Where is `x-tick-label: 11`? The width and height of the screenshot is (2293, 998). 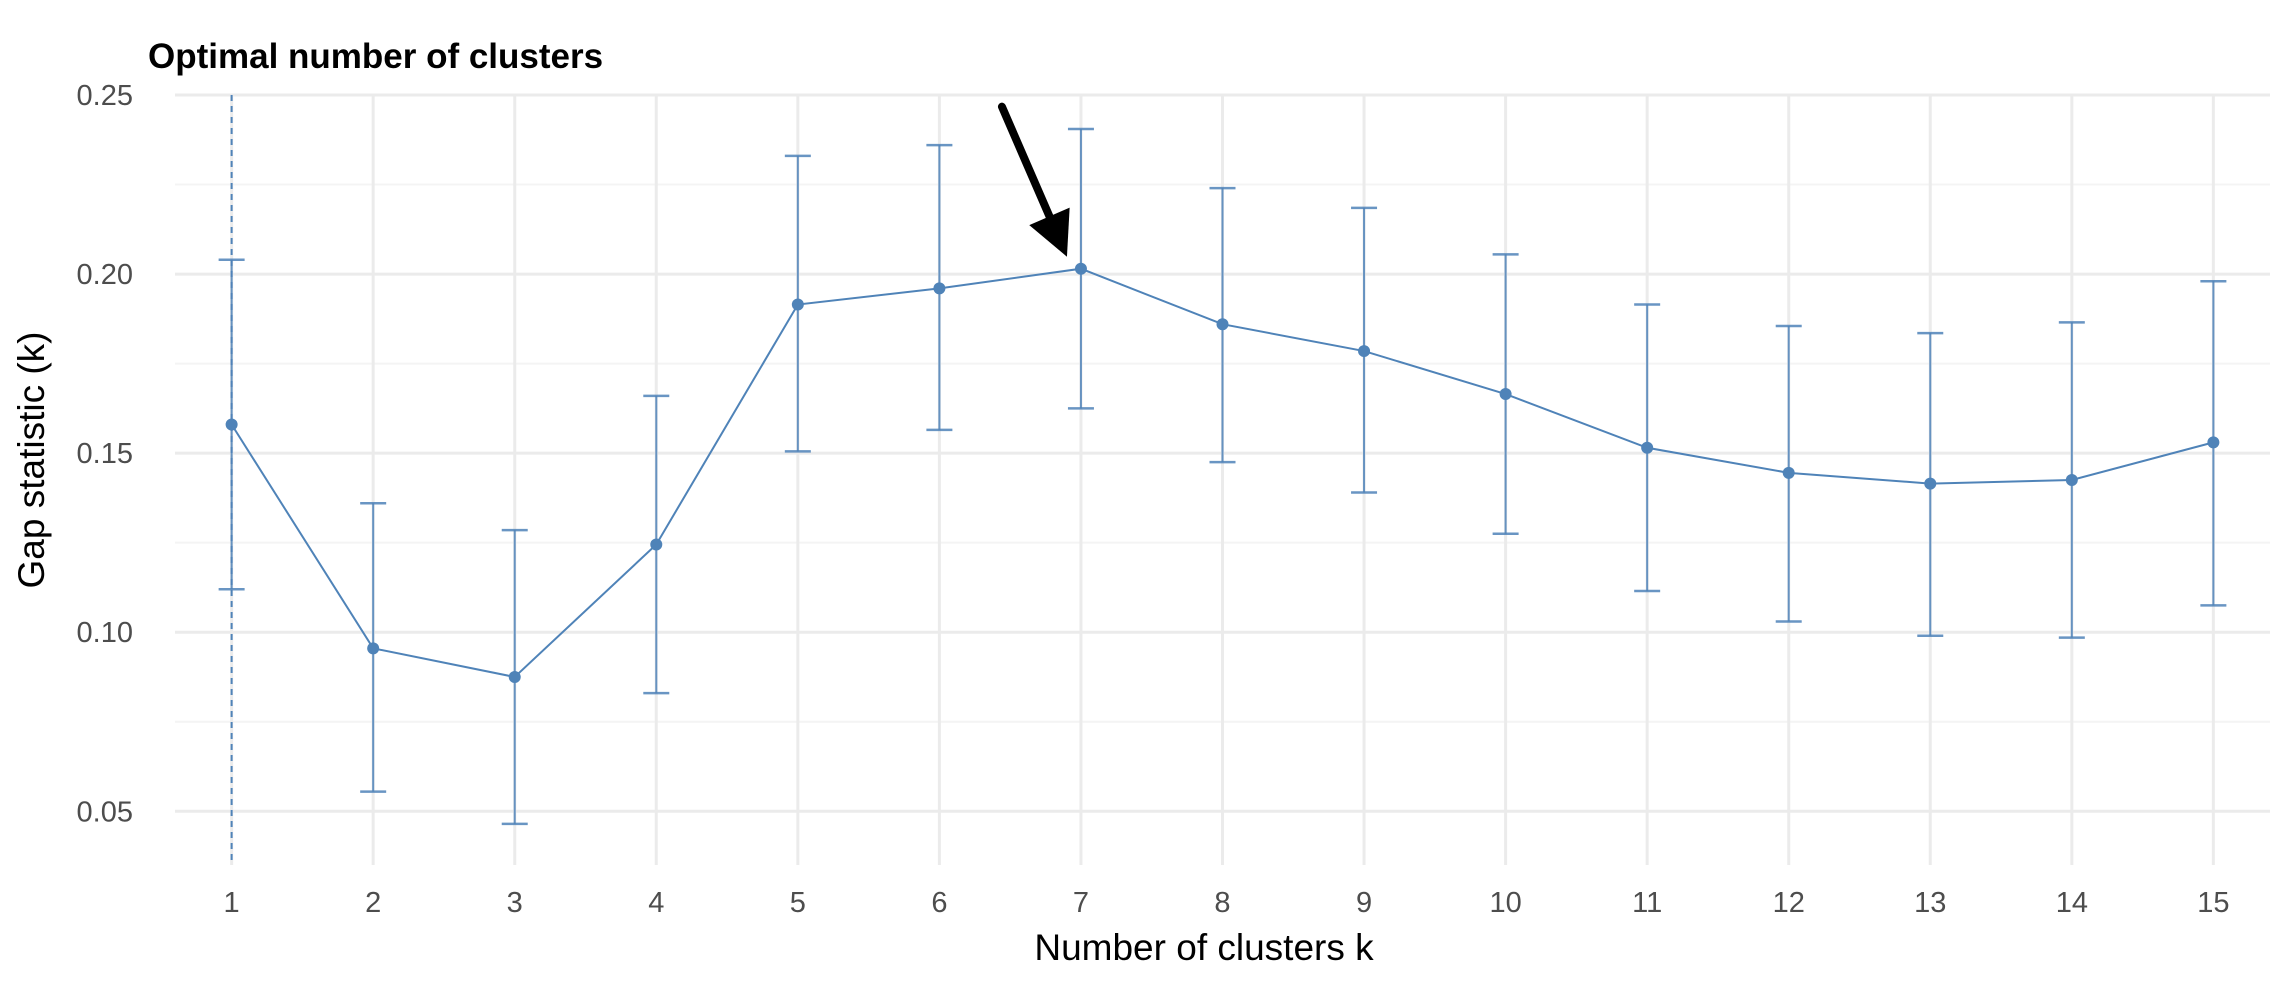
x-tick-label: 11 is located at coordinates (1647, 903).